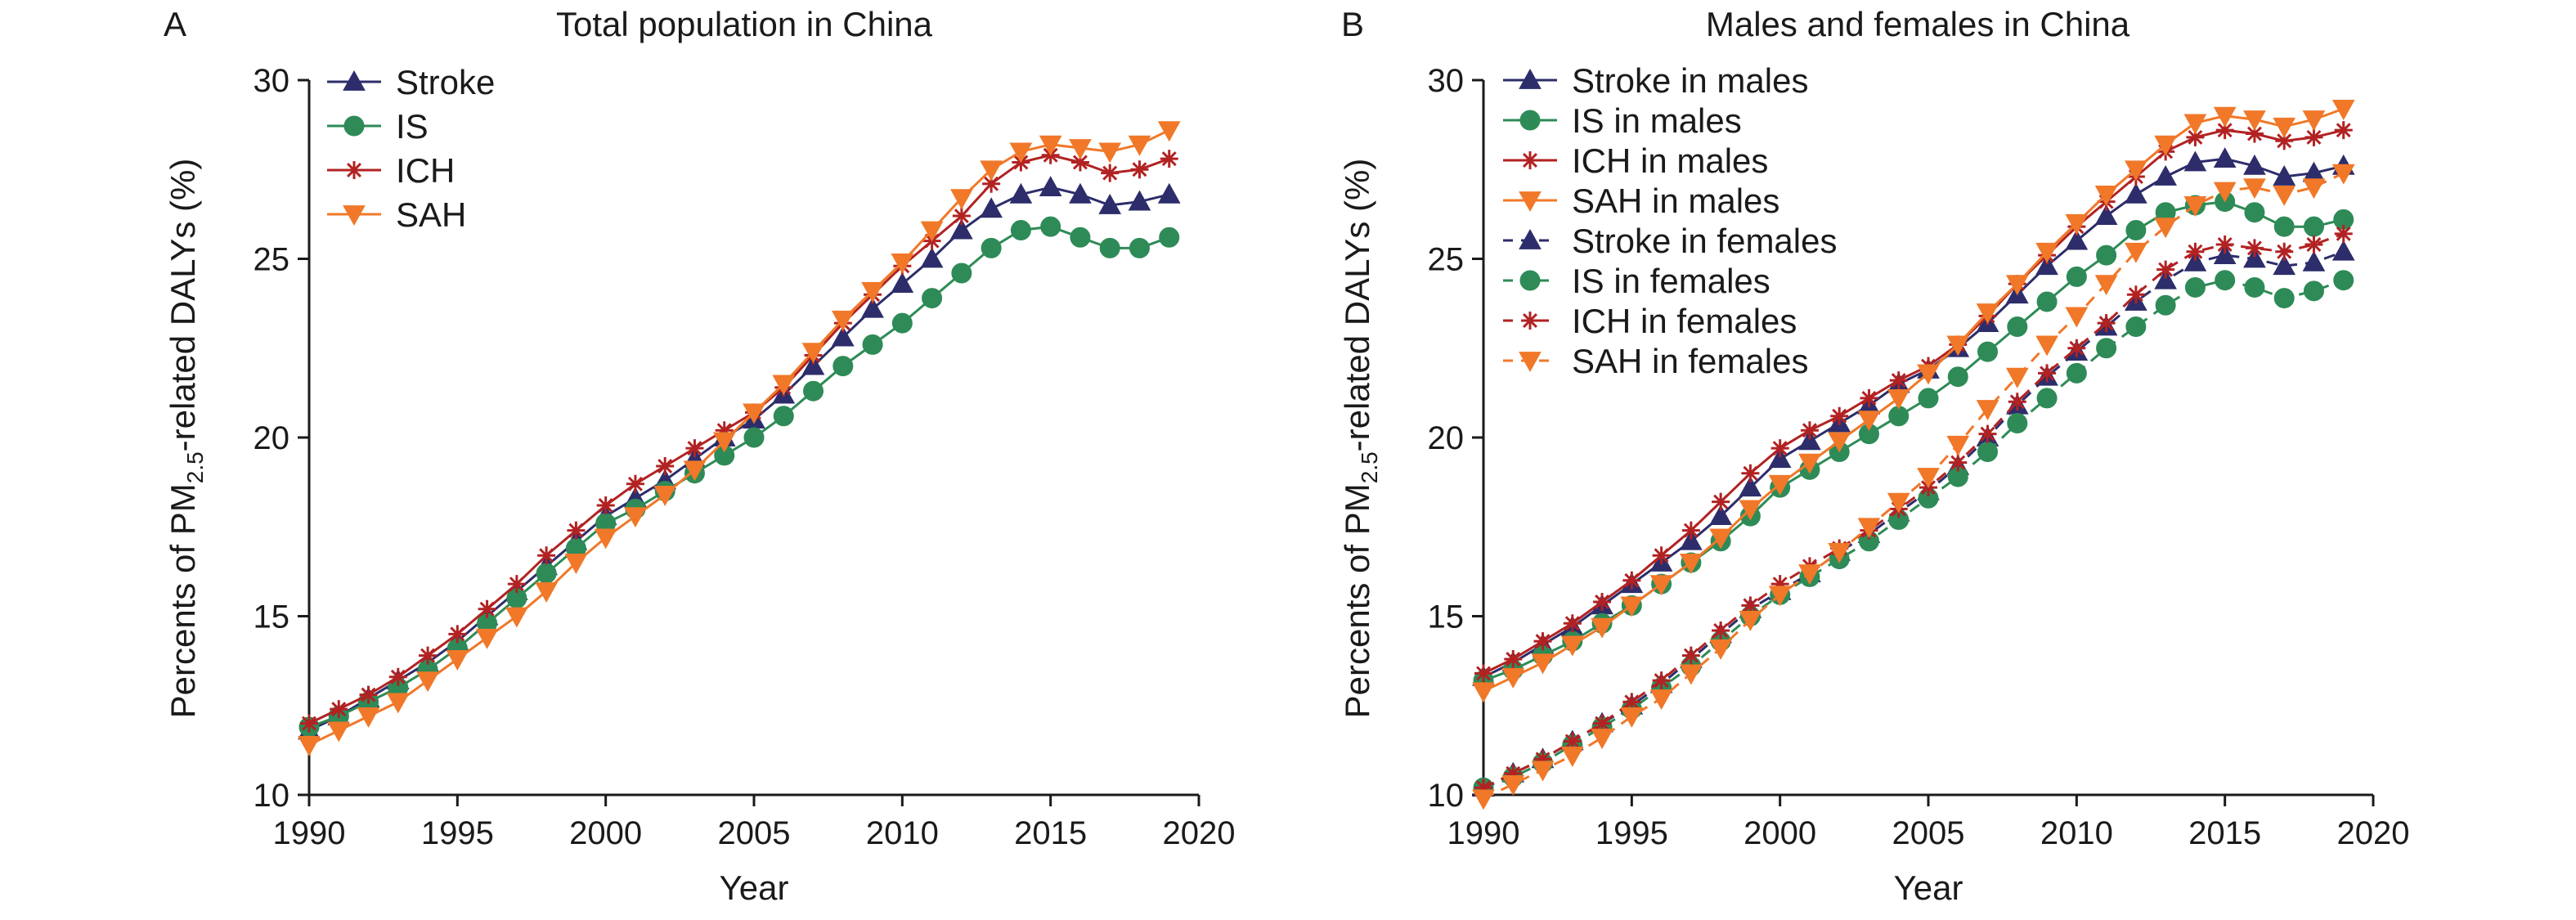 This screenshot has height=920, width=2576. I want to click on panel-b-x-tick-label: 1995, so click(1632, 833).